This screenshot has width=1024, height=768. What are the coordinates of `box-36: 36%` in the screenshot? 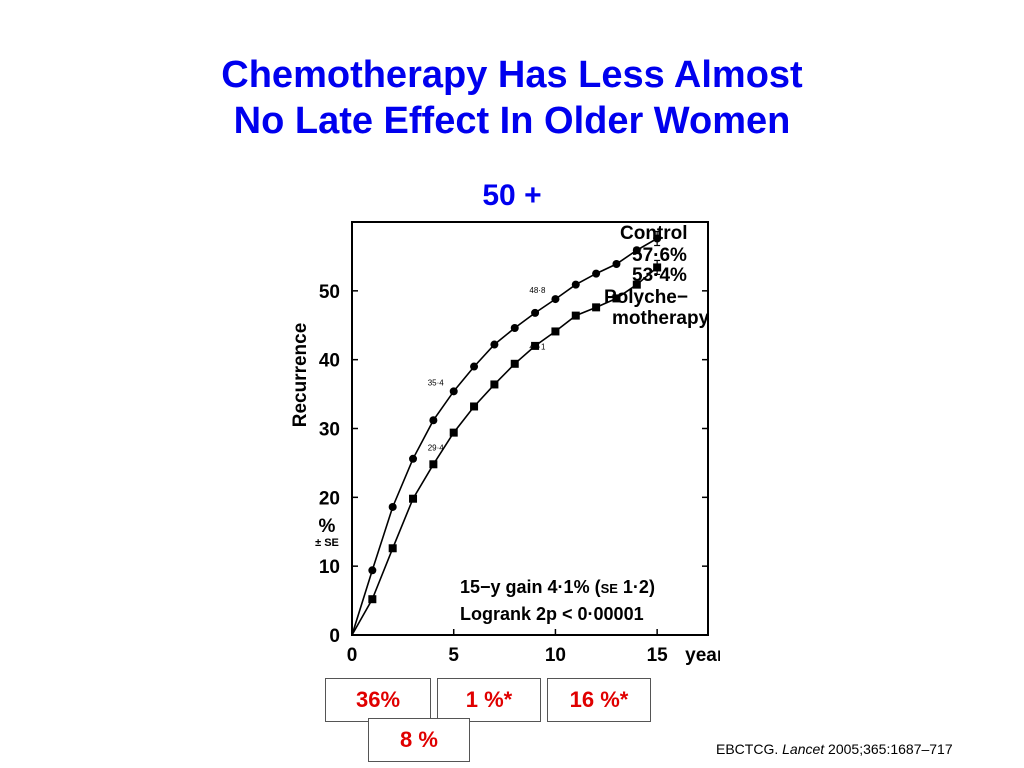 It's located at (378, 700).